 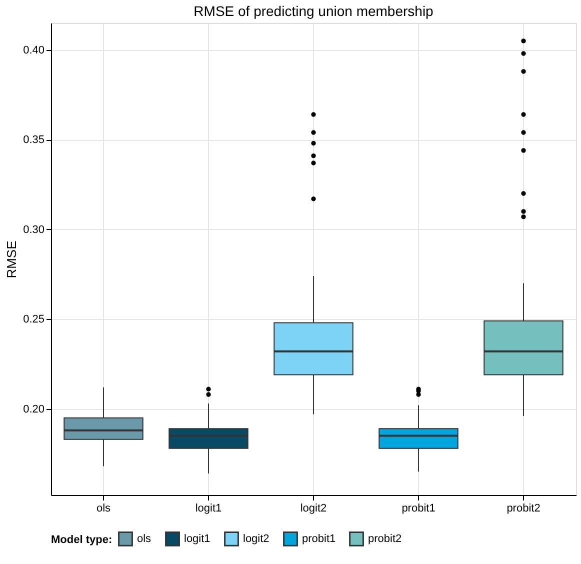 I want to click on x-tick-label: logit2, so click(x=313, y=508).